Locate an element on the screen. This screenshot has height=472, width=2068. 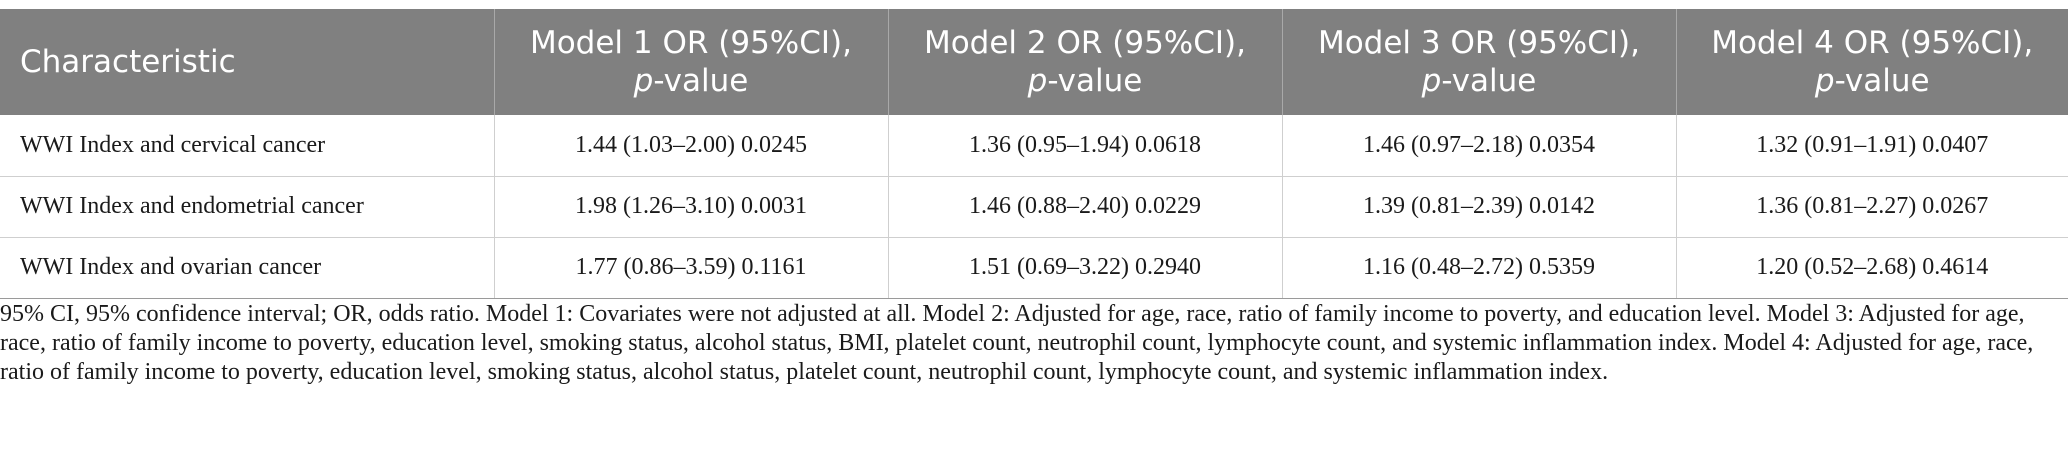
row-label: WWI Index and ovarian cancer is located at coordinates (247, 268).